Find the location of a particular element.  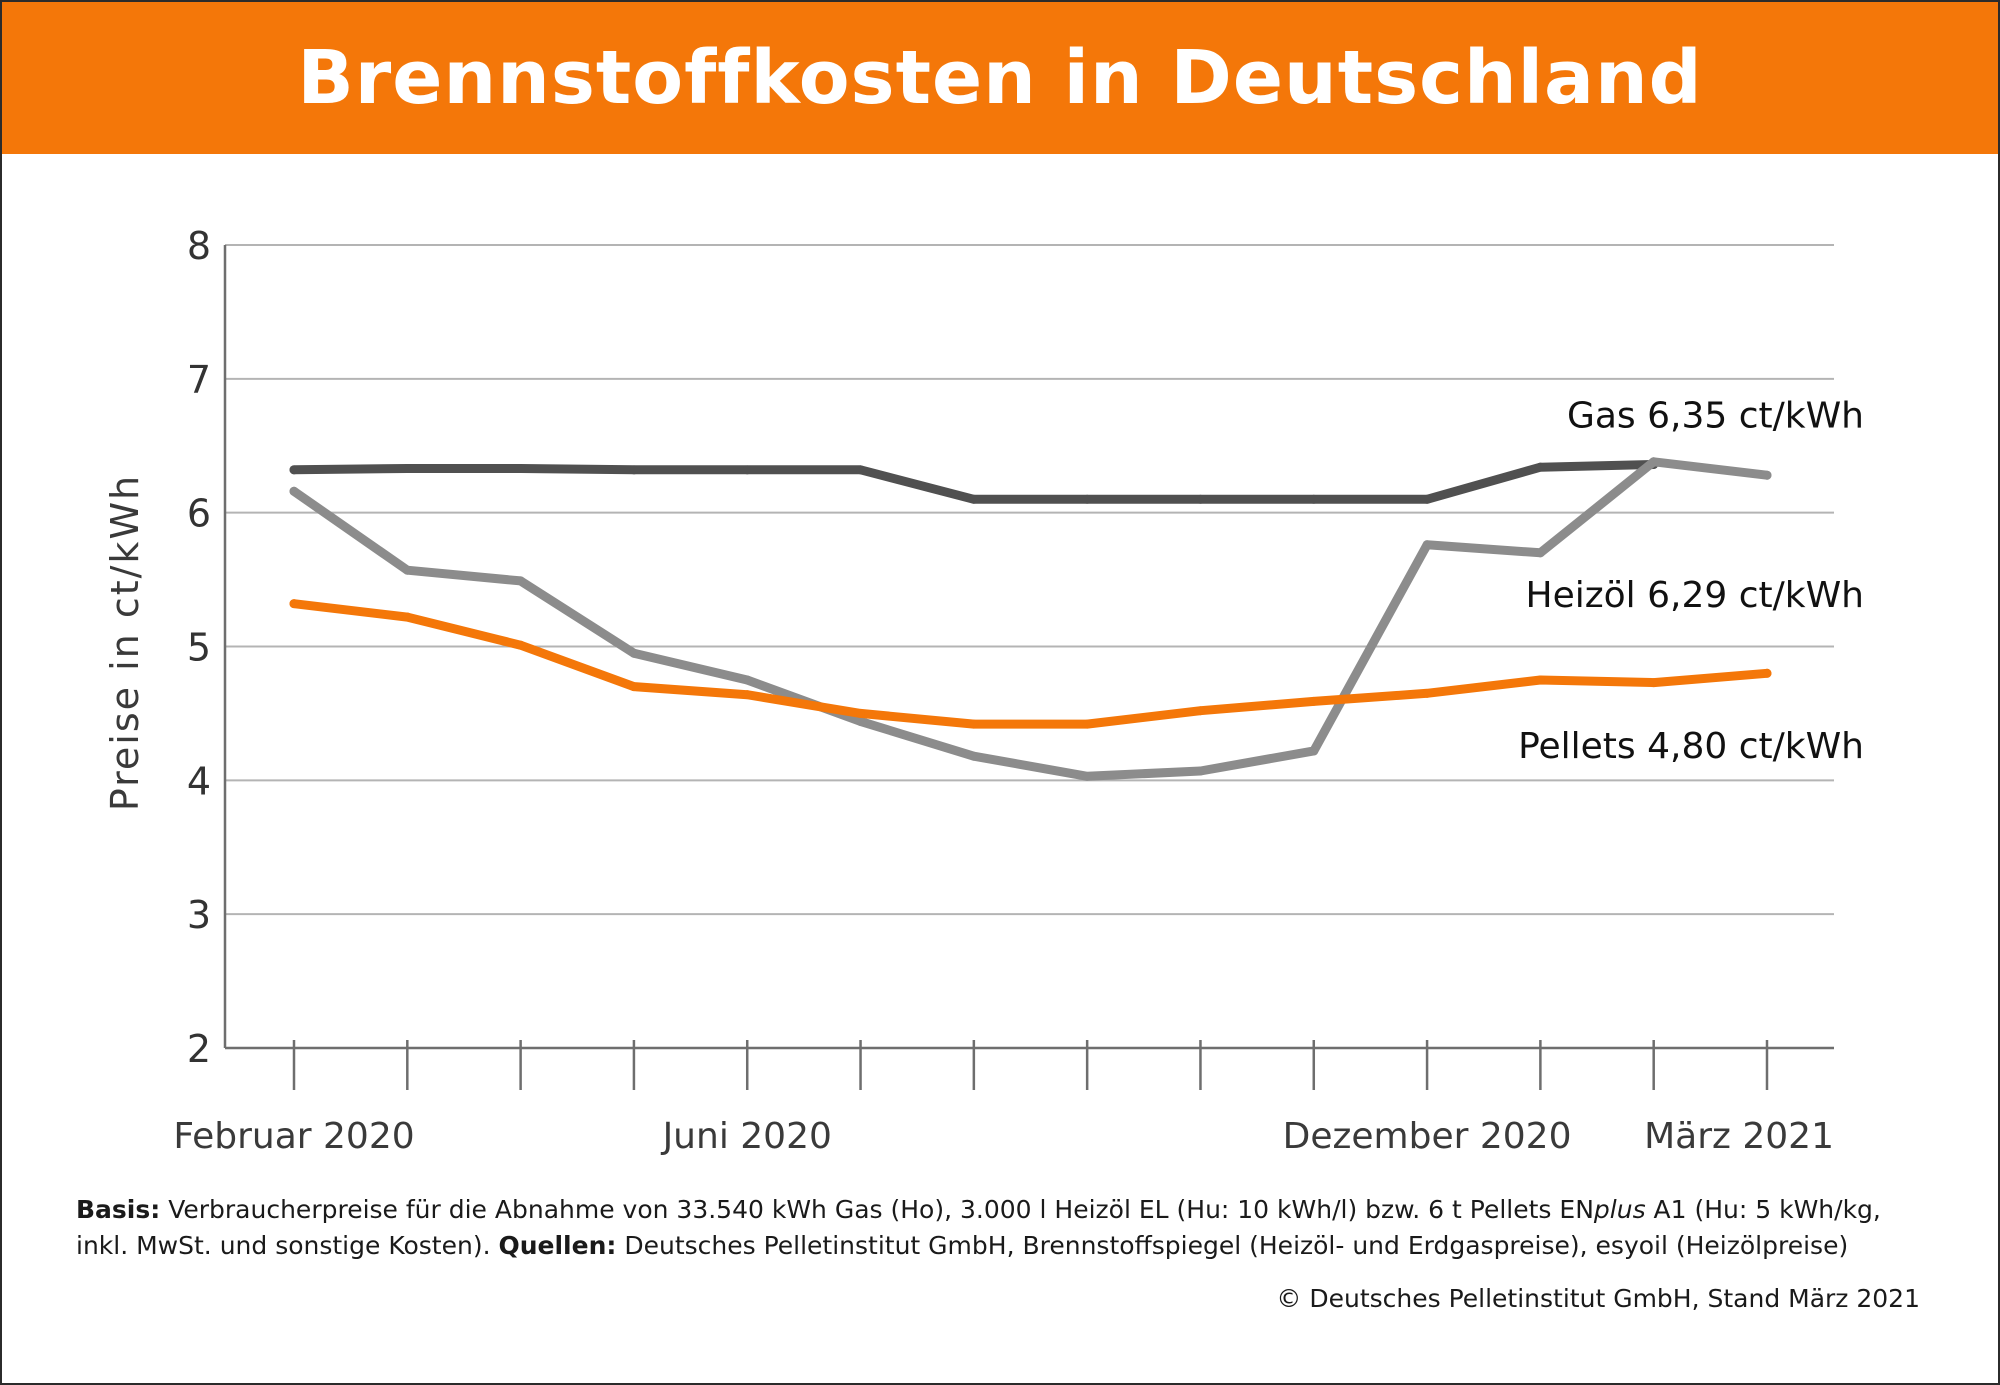

title-banner: Brennstoffkosten in Deutschland is located at coordinates (1000, 78).